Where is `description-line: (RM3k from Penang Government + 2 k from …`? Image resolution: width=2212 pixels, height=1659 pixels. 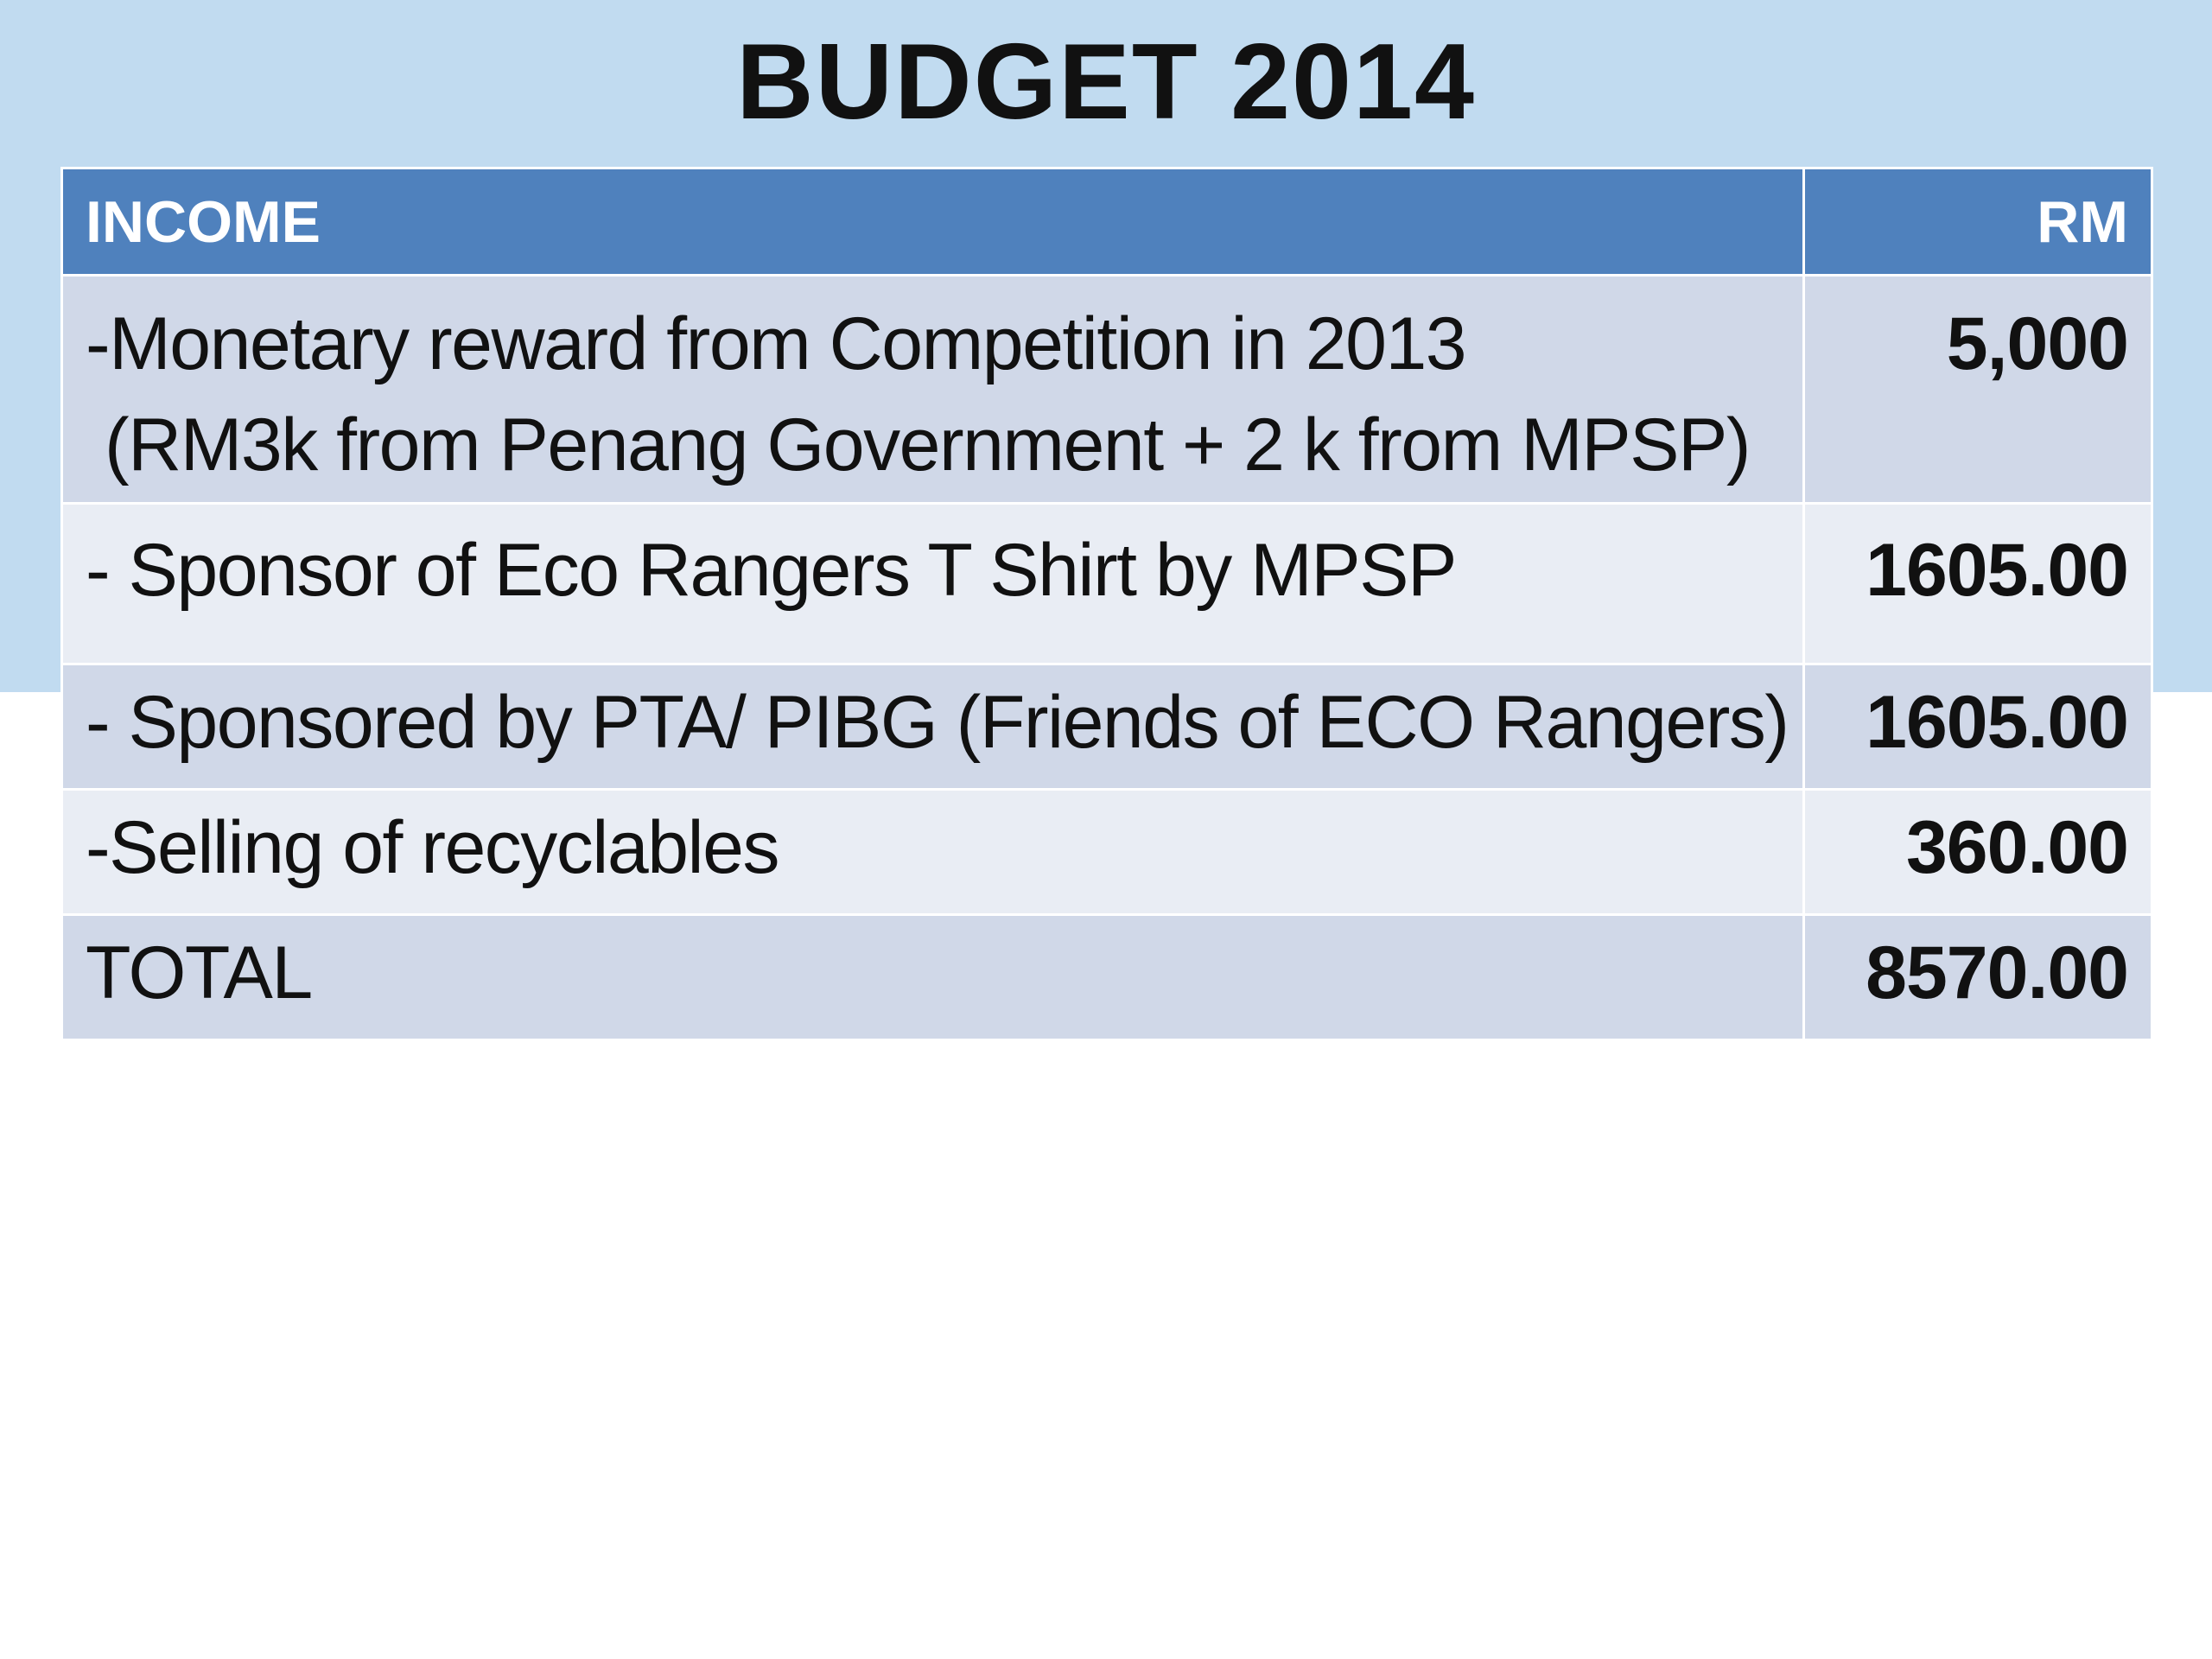
description-line: (RM3k from Penang Government + 2 k from … is located at coordinates (928, 444).